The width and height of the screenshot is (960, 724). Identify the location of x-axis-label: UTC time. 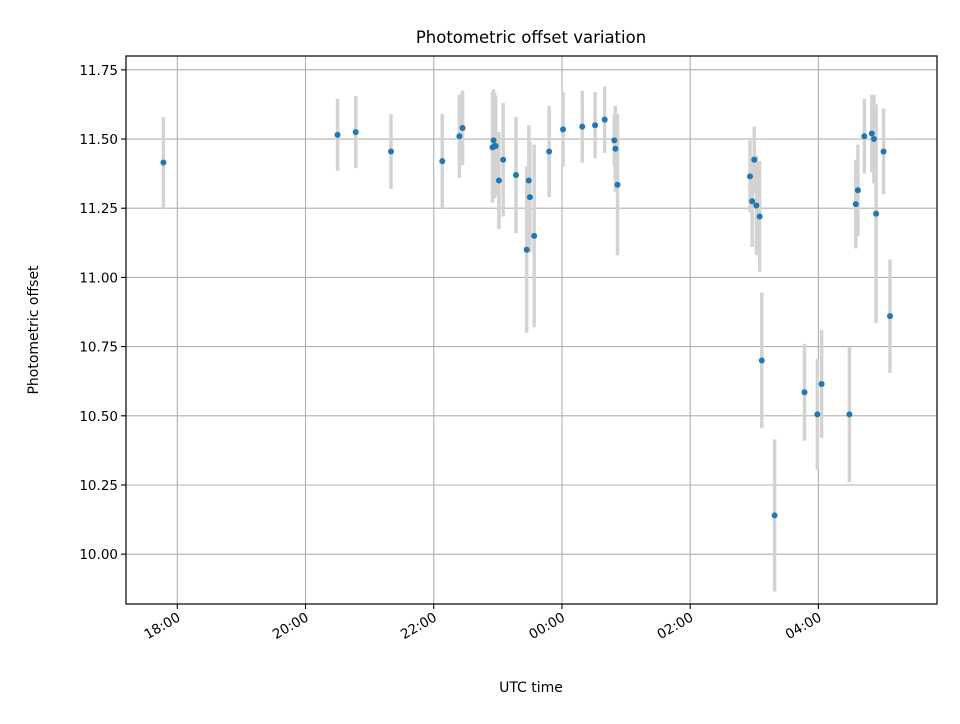
(531, 688).